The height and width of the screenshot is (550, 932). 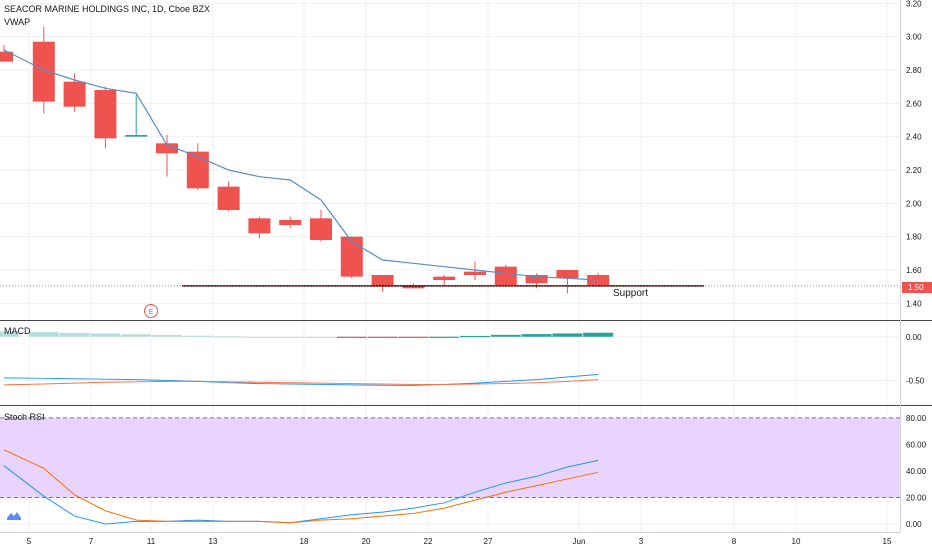 I want to click on time-tick-label: 3, so click(x=641, y=541).